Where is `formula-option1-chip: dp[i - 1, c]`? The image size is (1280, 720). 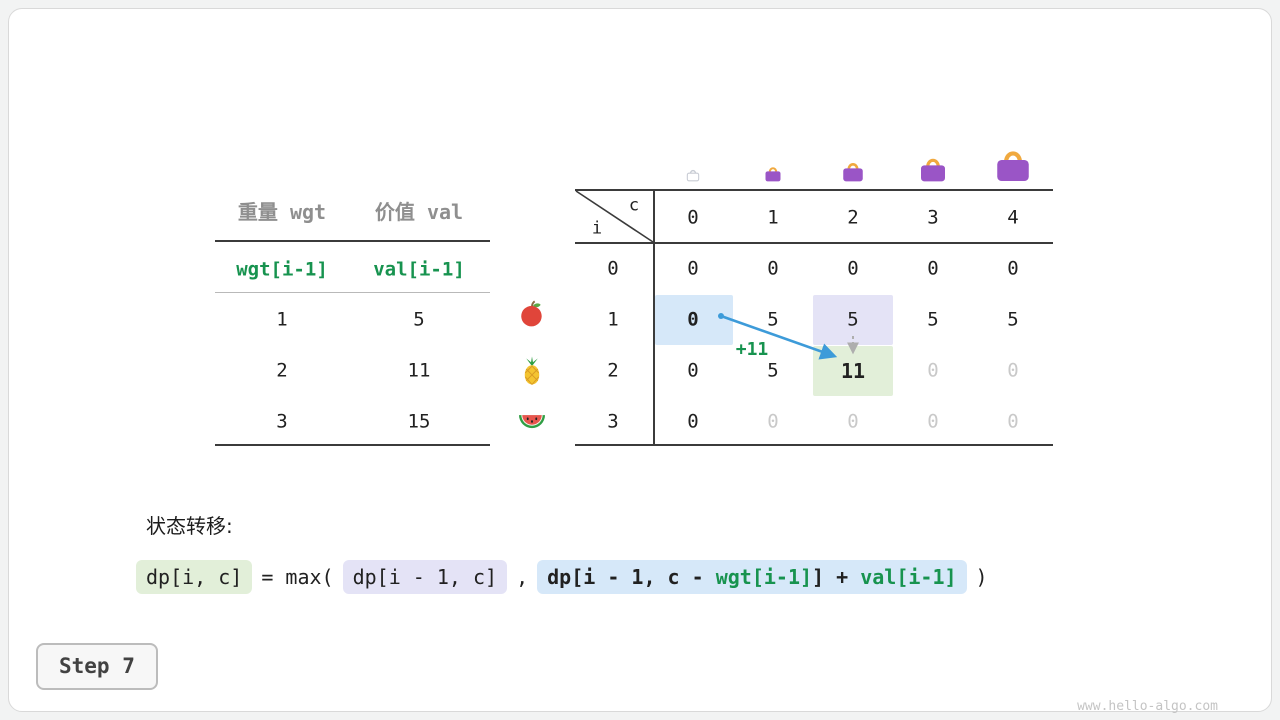
formula-option1-chip: dp[i - 1, c] is located at coordinates (425, 577).